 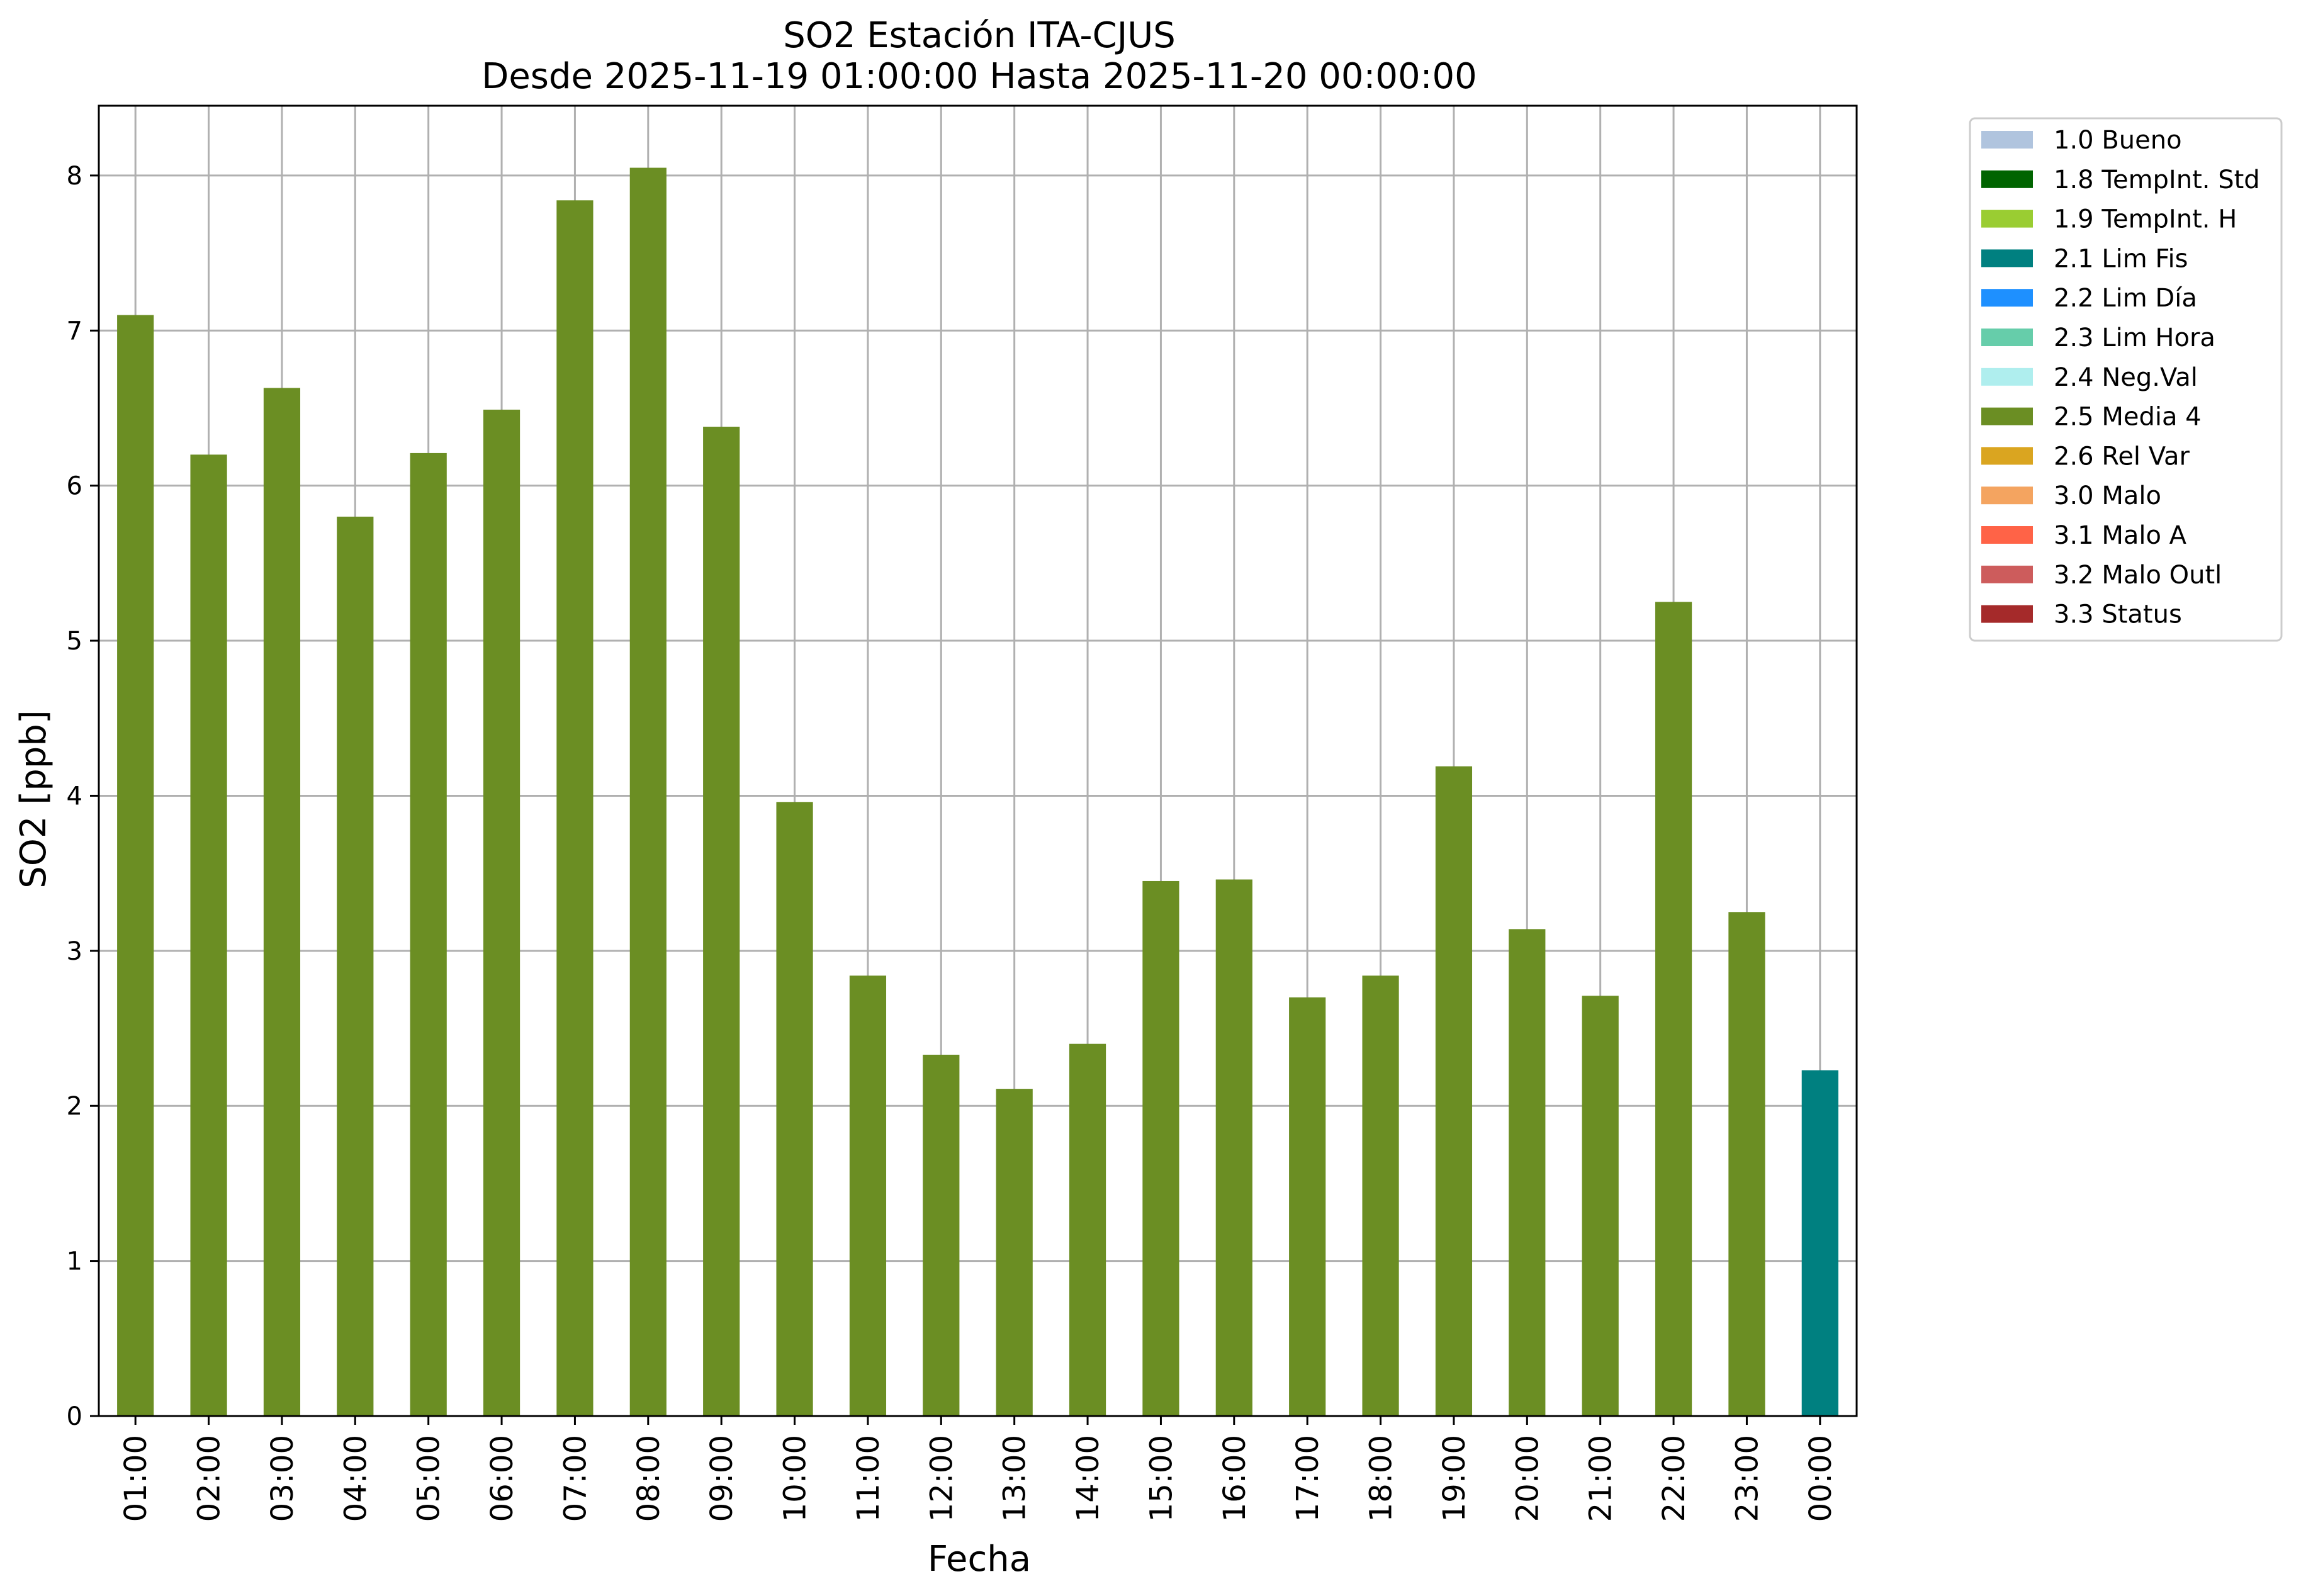 What do you see at coordinates (74, 1416) in the screenshot?
I see `y-tick-label: 0` at bounding box center [74, 1416].